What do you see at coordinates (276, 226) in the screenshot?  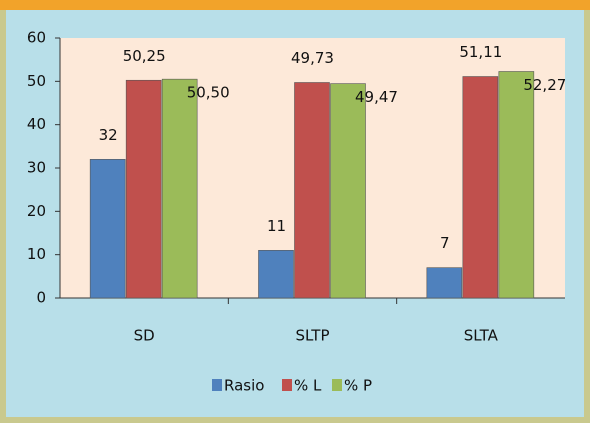 I see `data-label: 11` at bounding box center [276, 226].